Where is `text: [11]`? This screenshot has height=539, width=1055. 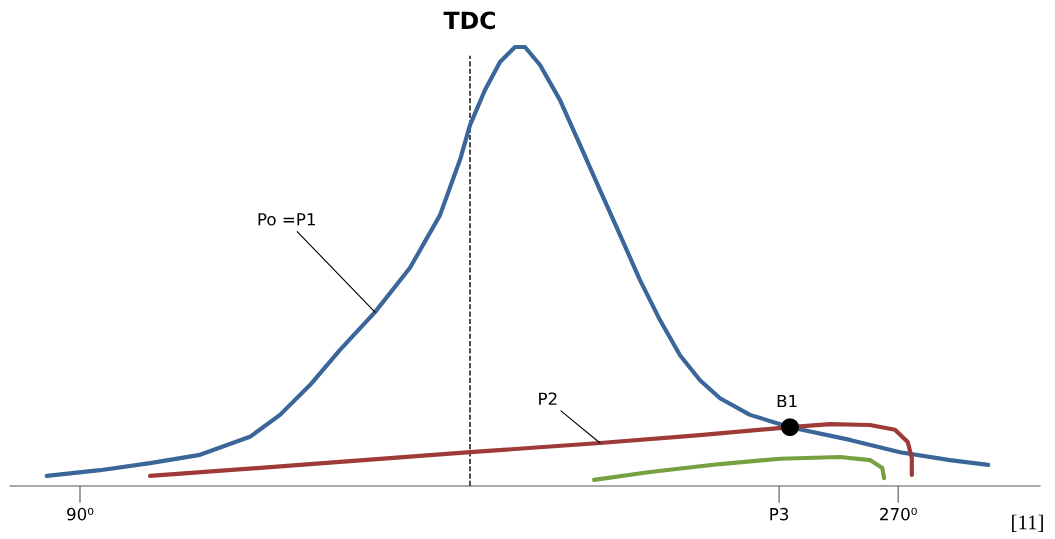
text: [11] is located at coordinates (1027, 523).